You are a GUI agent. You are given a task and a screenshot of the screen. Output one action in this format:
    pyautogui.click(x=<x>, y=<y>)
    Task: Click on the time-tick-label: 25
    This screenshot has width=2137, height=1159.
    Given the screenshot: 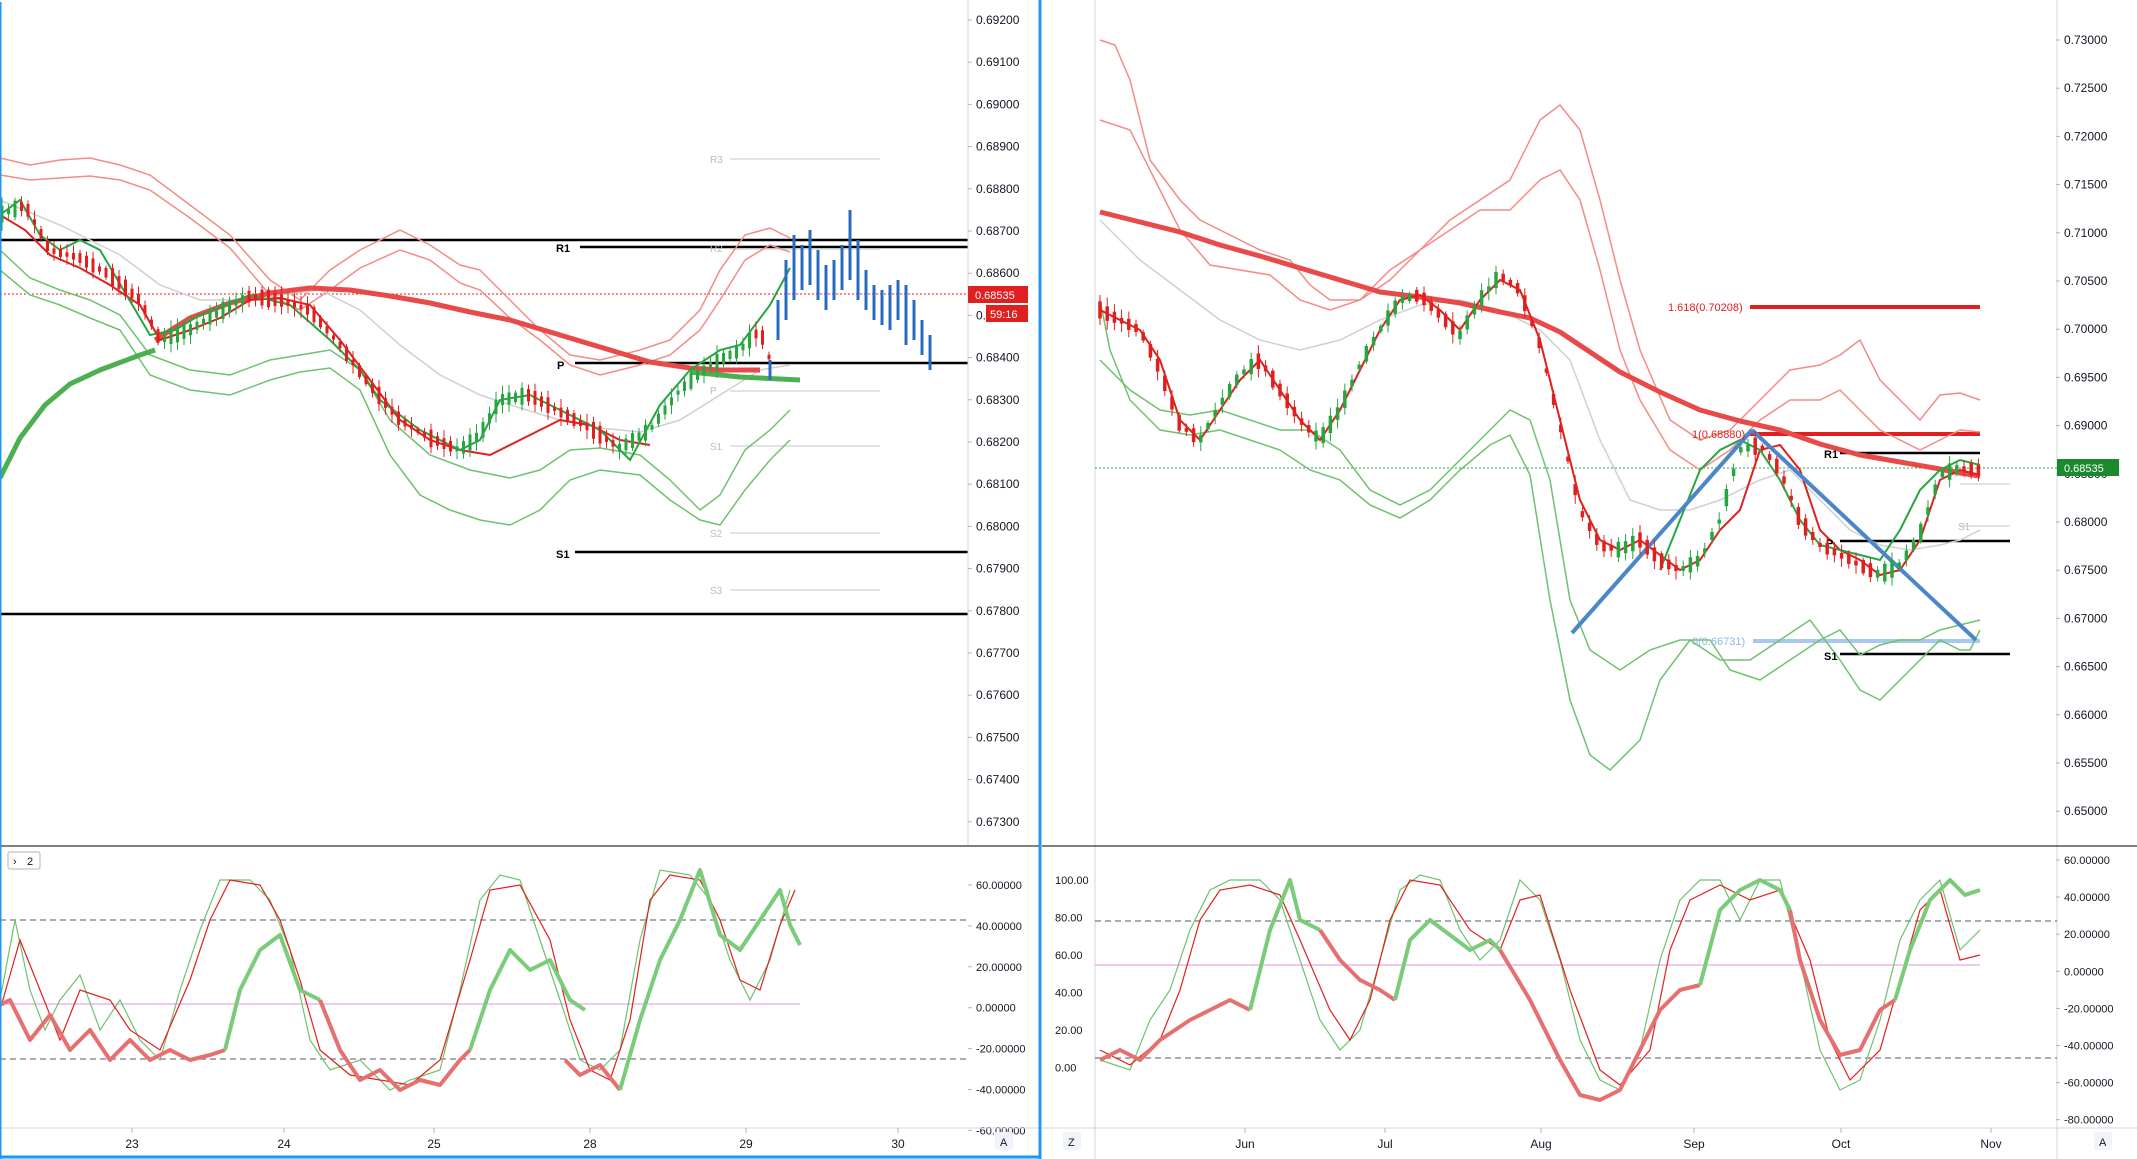 What is the action you would take?
    pyautogui.click(x=434, y=1144)
    